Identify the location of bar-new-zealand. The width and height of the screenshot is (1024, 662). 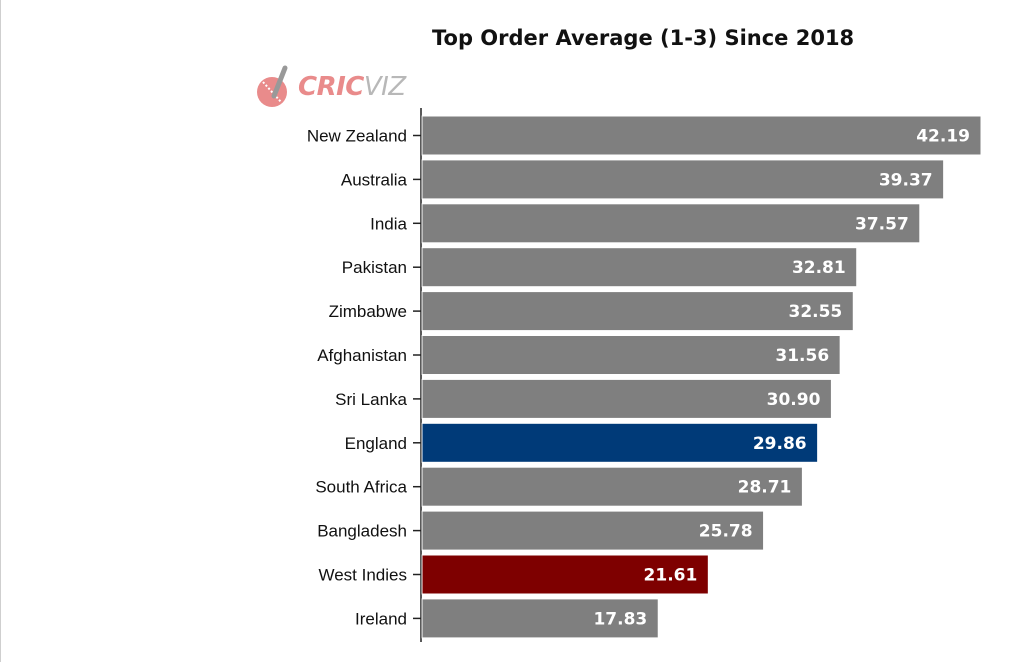
(701, 135).